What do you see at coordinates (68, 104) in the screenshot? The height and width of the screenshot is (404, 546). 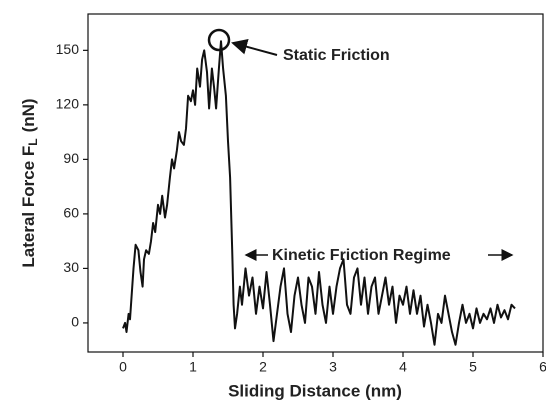 I see `y-tick-label: 120` at bounding box center [68, 104].